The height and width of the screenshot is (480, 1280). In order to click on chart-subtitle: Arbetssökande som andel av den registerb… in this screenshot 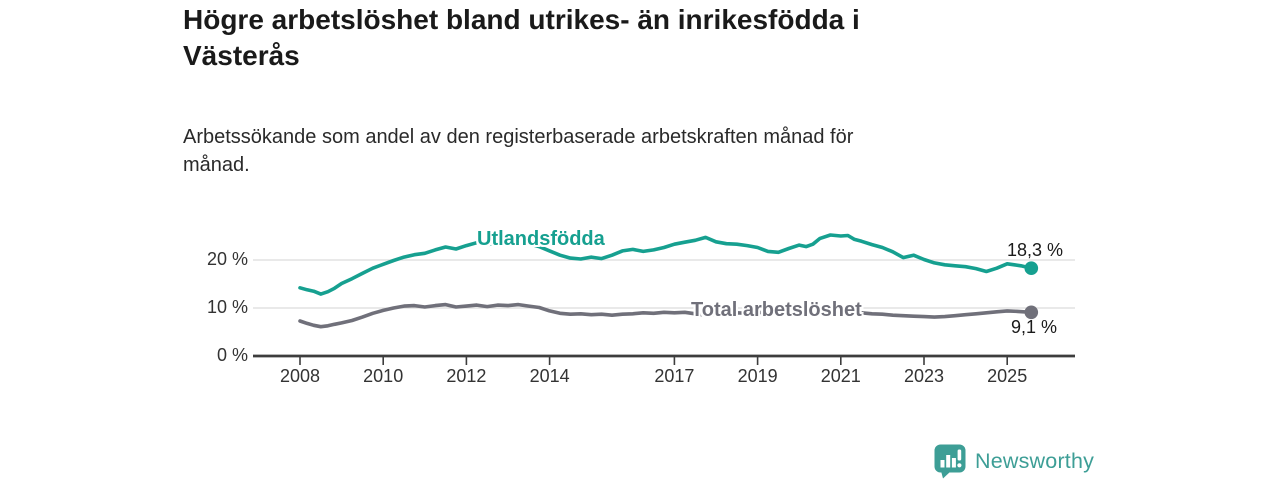, I will do `click(518, 151)`.